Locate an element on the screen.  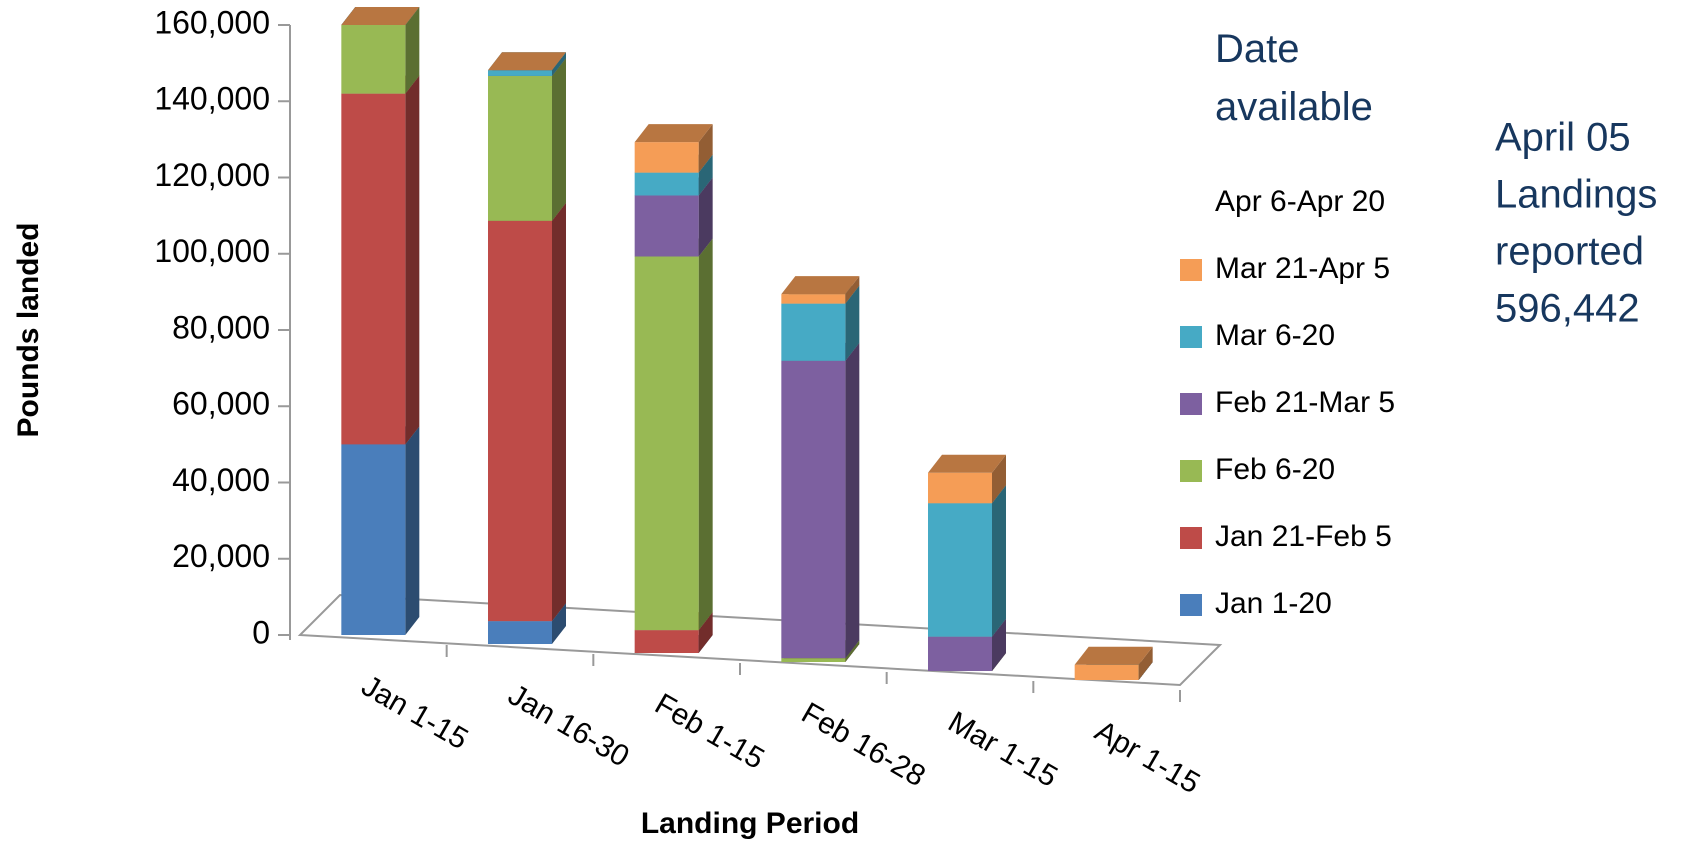
y-tick-label: 160,000 is located at coordinates (212, 22).